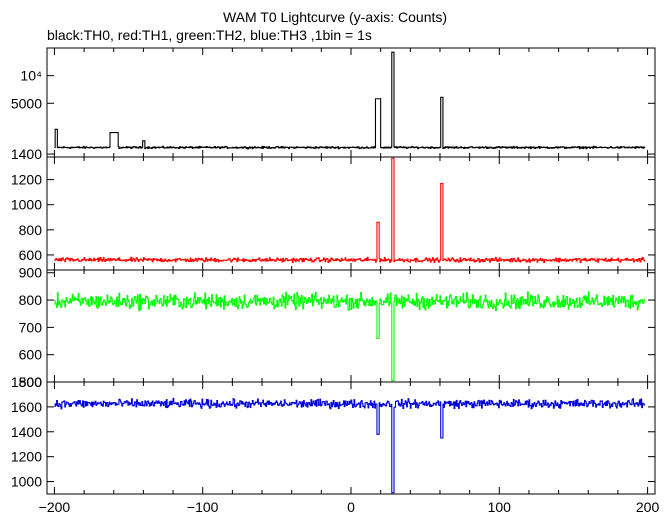  What do you see at coordinates (31, 273) in the screenshot?
I see `y-tick-label: 900` at bounding box center [31, 273].